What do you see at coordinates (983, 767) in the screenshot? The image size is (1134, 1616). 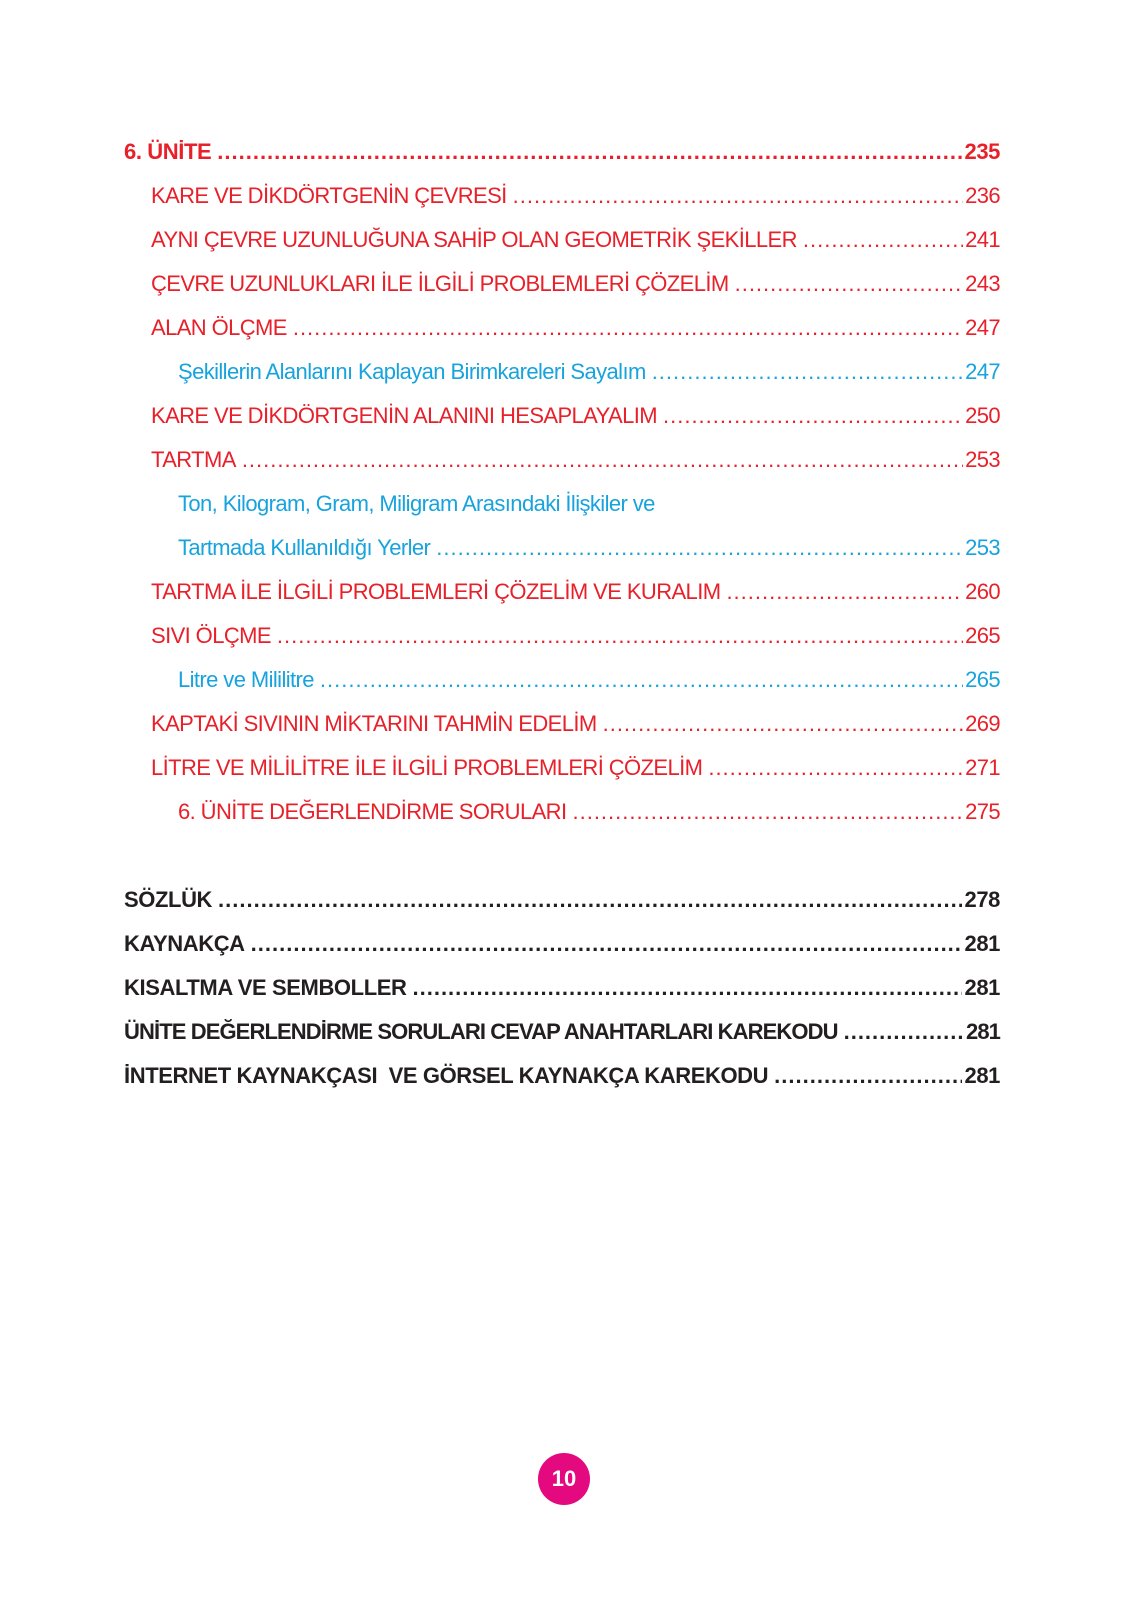 I see `toc-page: 271` at bounding box center [983, 767].